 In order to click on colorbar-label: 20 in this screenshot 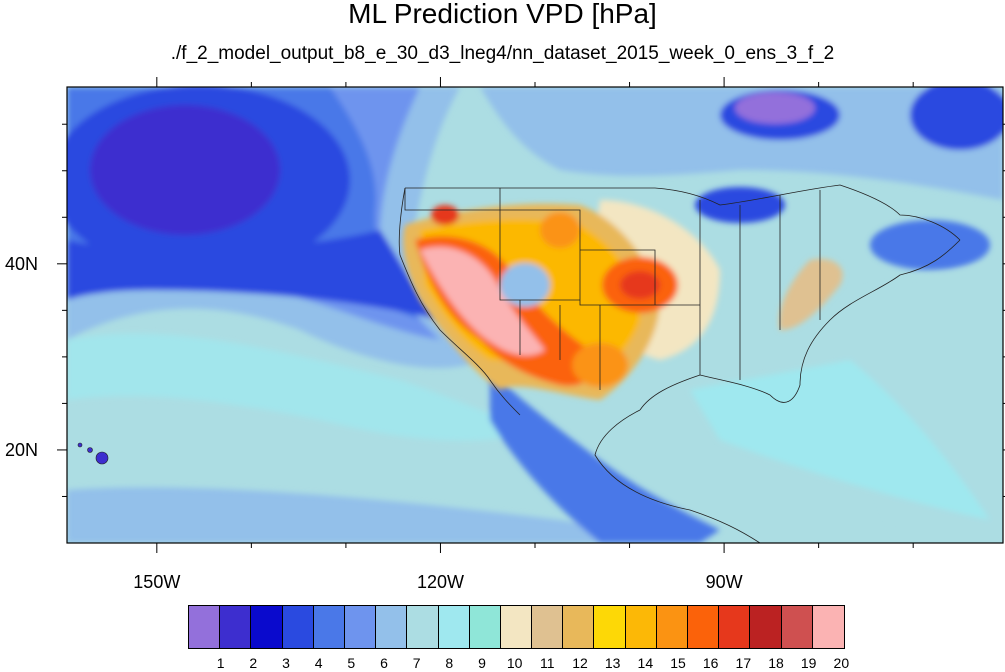, I will do `click(841, 663)`.